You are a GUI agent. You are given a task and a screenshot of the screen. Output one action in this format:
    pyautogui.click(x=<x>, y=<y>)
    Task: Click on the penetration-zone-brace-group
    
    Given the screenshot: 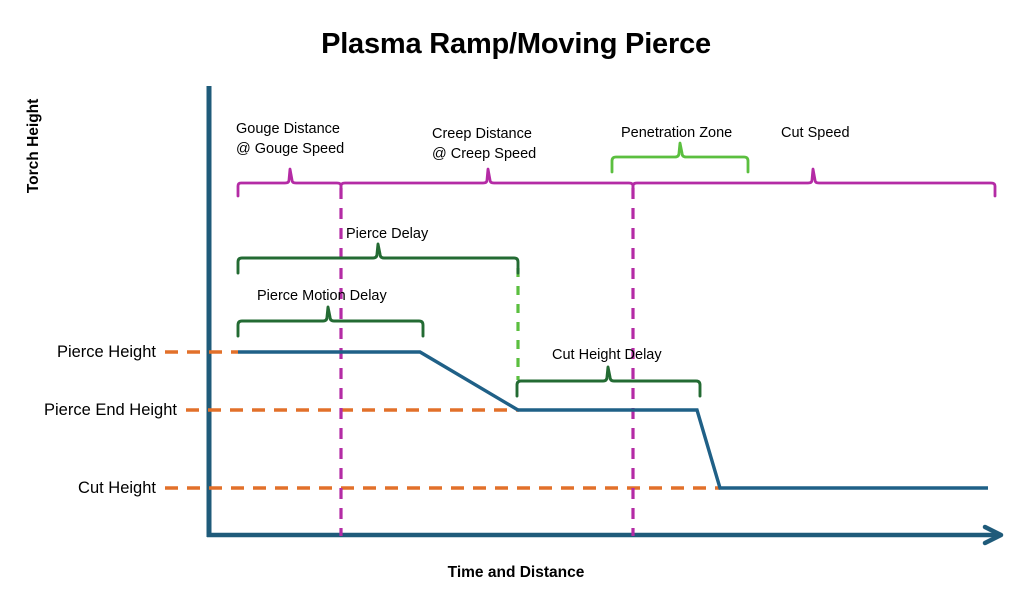 What is the action you would take?
    pyautogui.click(x=680, y=157)
    